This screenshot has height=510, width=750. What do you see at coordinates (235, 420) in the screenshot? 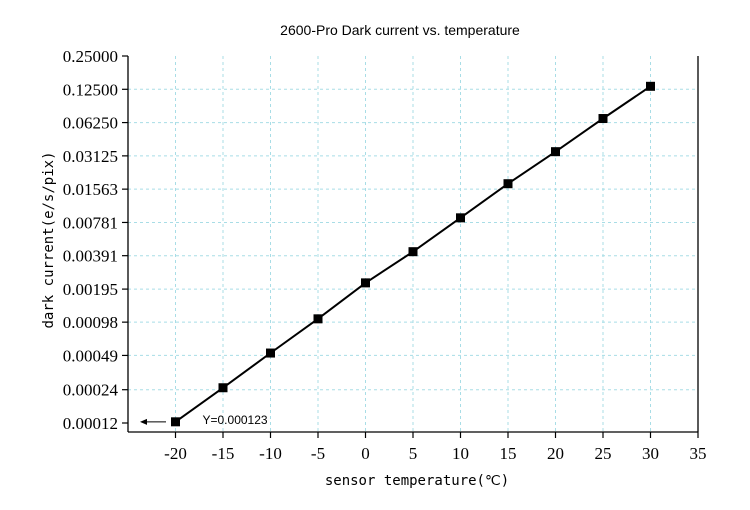
I see `annotation-label: Y=0.000123` at bounding box center [235, 420].